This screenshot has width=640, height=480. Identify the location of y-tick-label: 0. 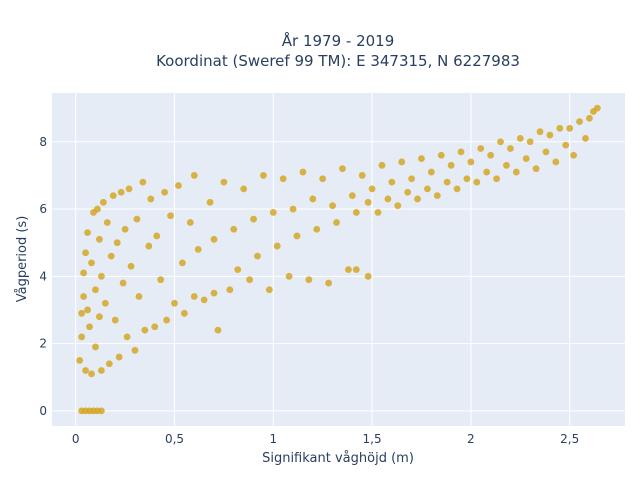
(43, 411).